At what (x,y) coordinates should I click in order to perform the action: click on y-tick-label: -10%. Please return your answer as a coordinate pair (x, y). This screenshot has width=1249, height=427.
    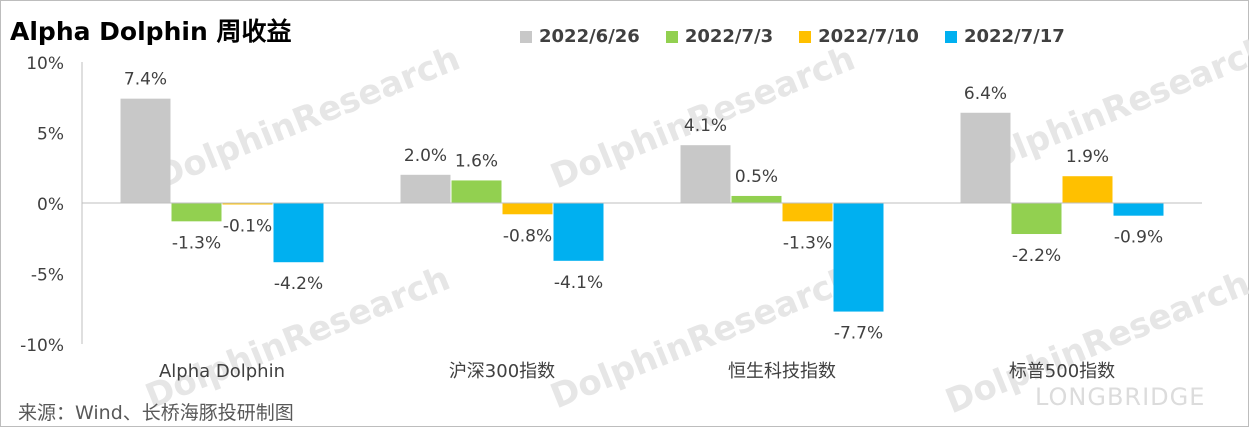
    Looking at the image, I should click on (42, 346).